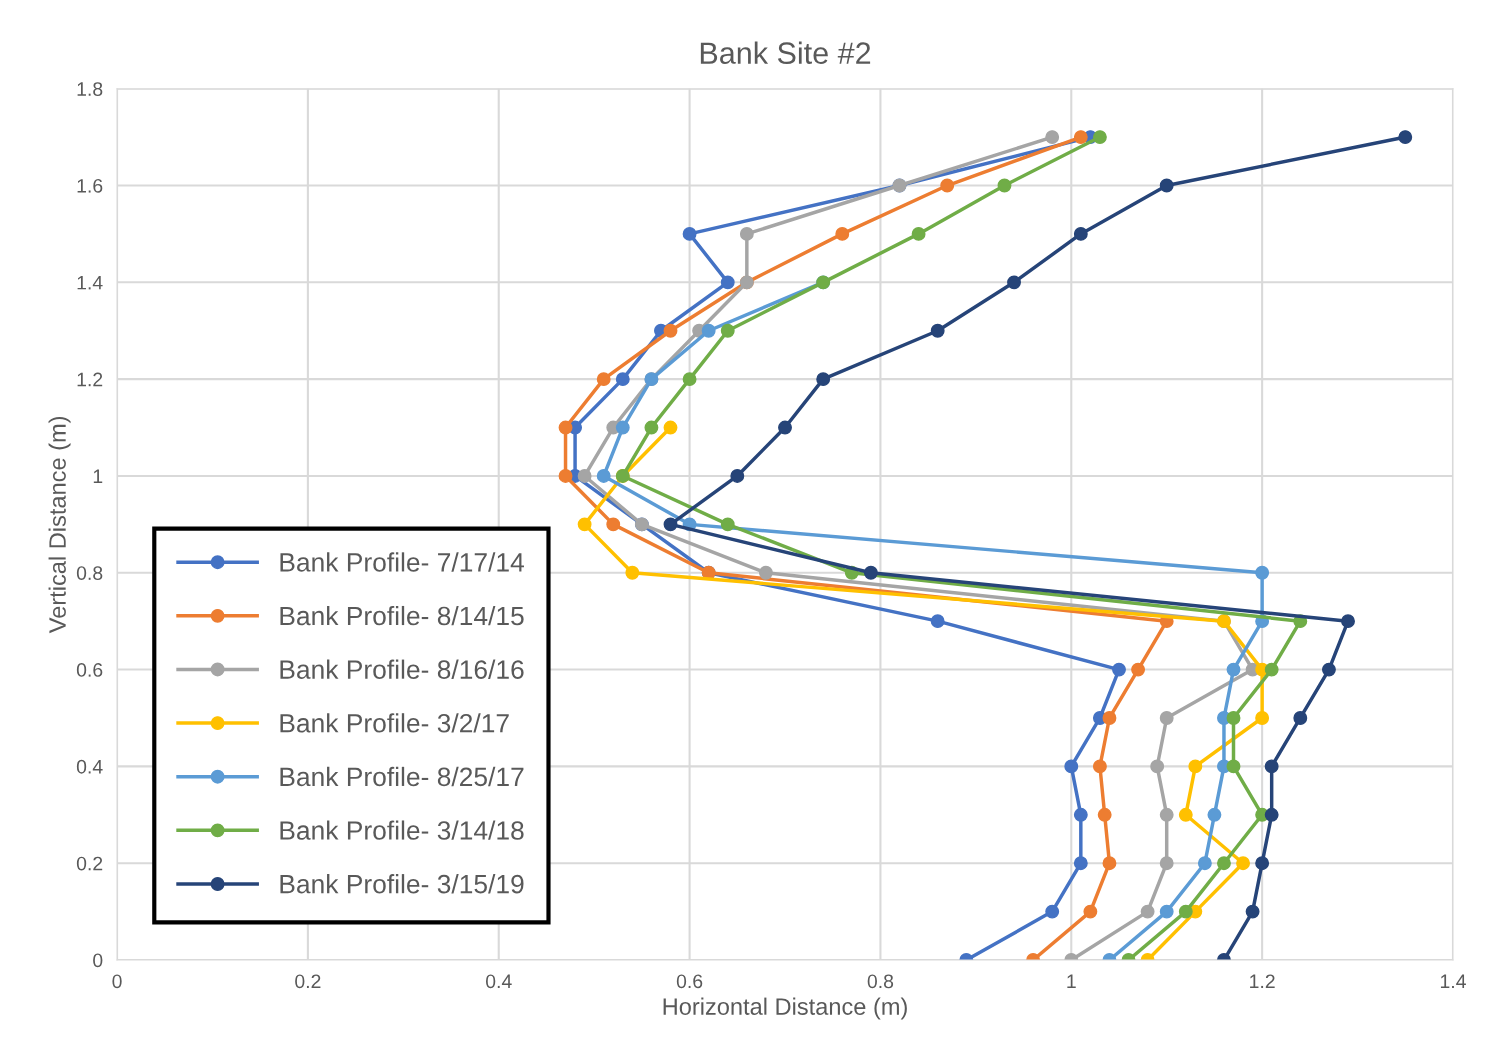  Describe the element at coordinates (117, 981) in the screenshot. I see `x-tick-label: 0` at that location.